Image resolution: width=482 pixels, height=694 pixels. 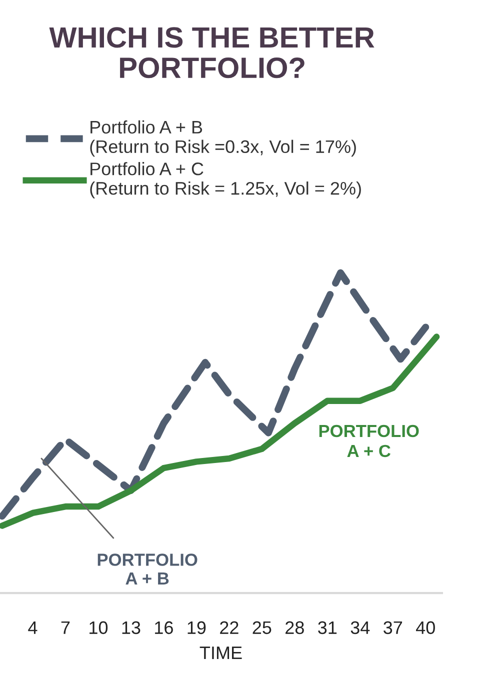 I want to click on annotation: PORTFOLIO A + B, so click(x=148, y=569).